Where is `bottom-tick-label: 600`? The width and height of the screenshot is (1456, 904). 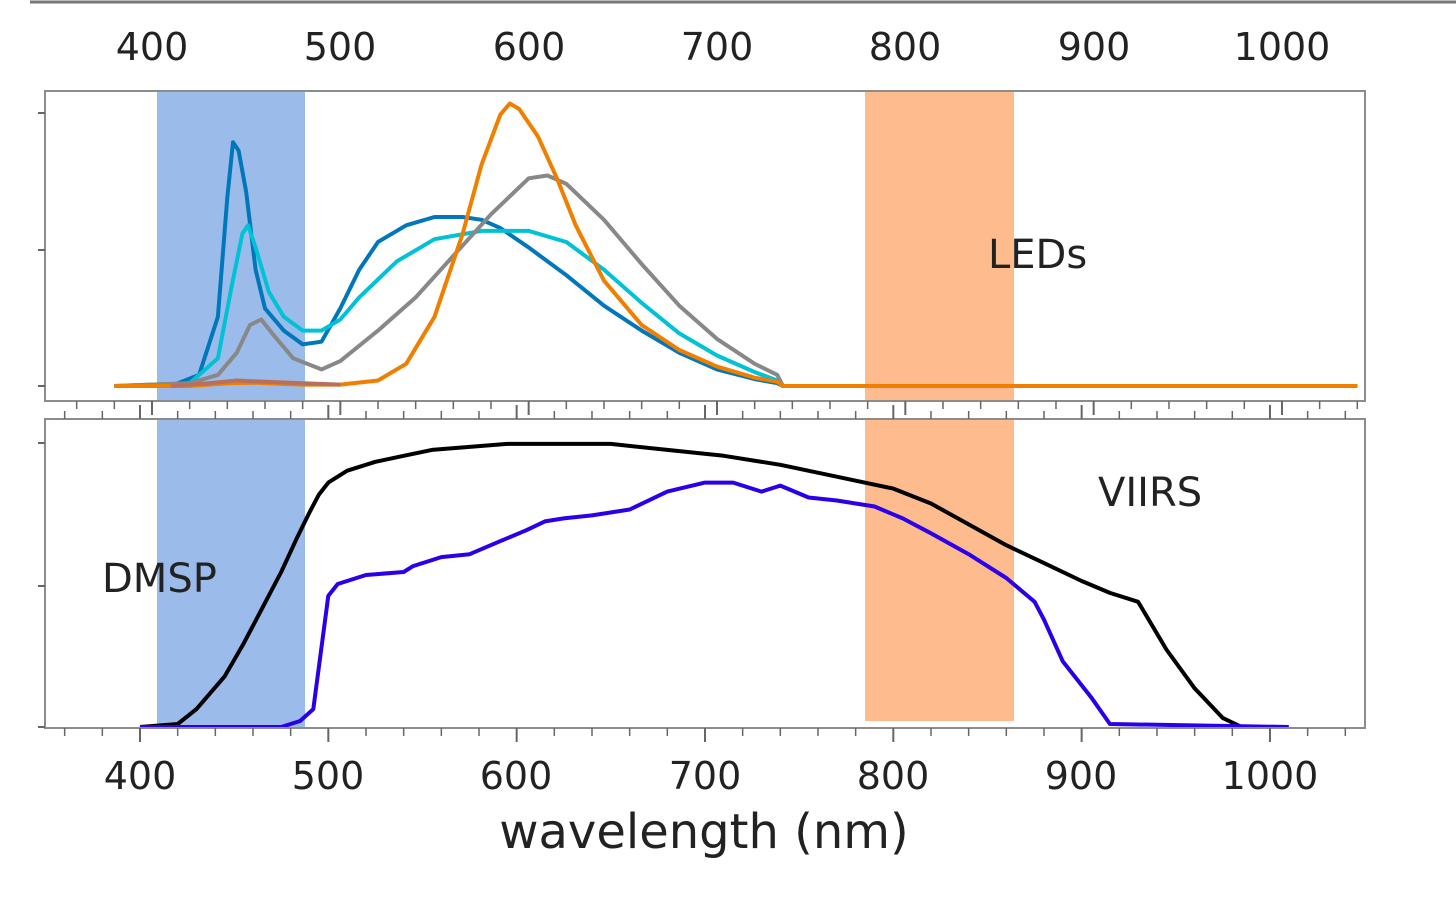 bottom-tick-label: 600 is located at coordinates (516, 776).